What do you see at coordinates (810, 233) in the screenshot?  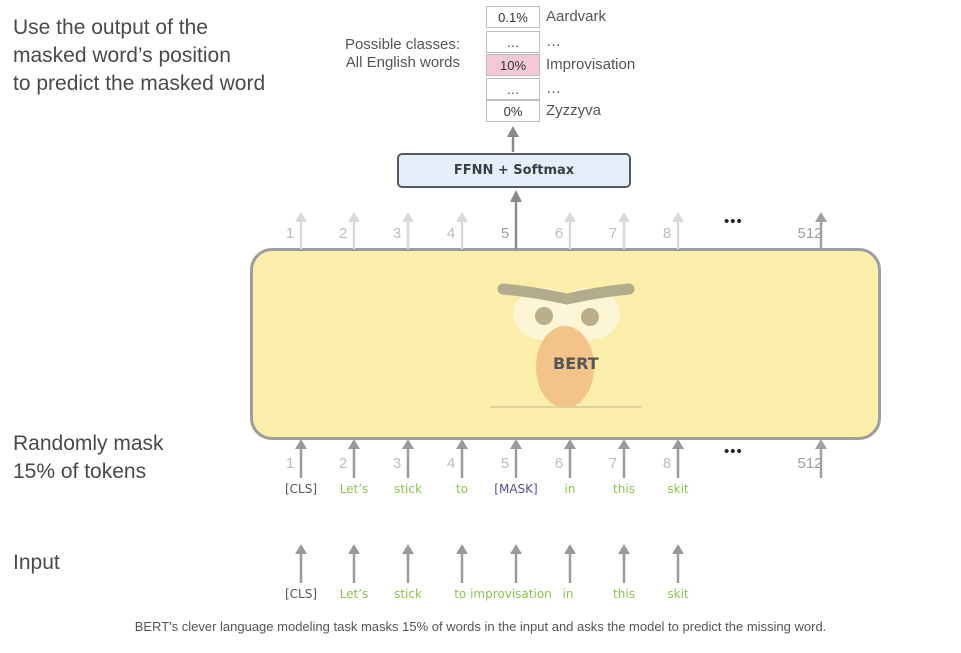 I see `top-position-512: 512` at bounding box center [810, 233].